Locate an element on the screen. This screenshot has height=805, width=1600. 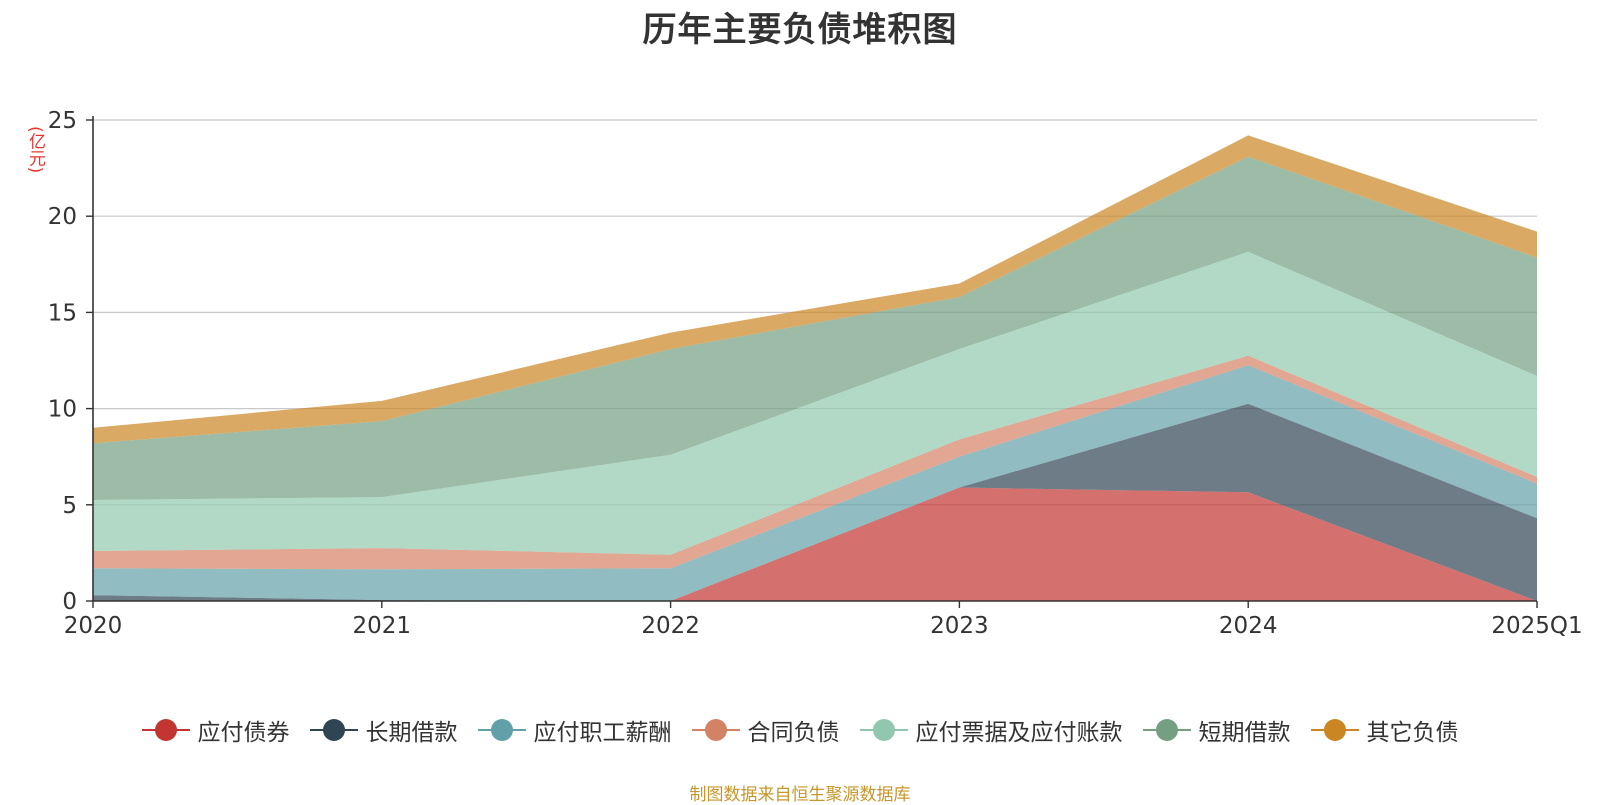
y-tick-label: 25 is located at coordinates (62, 121).